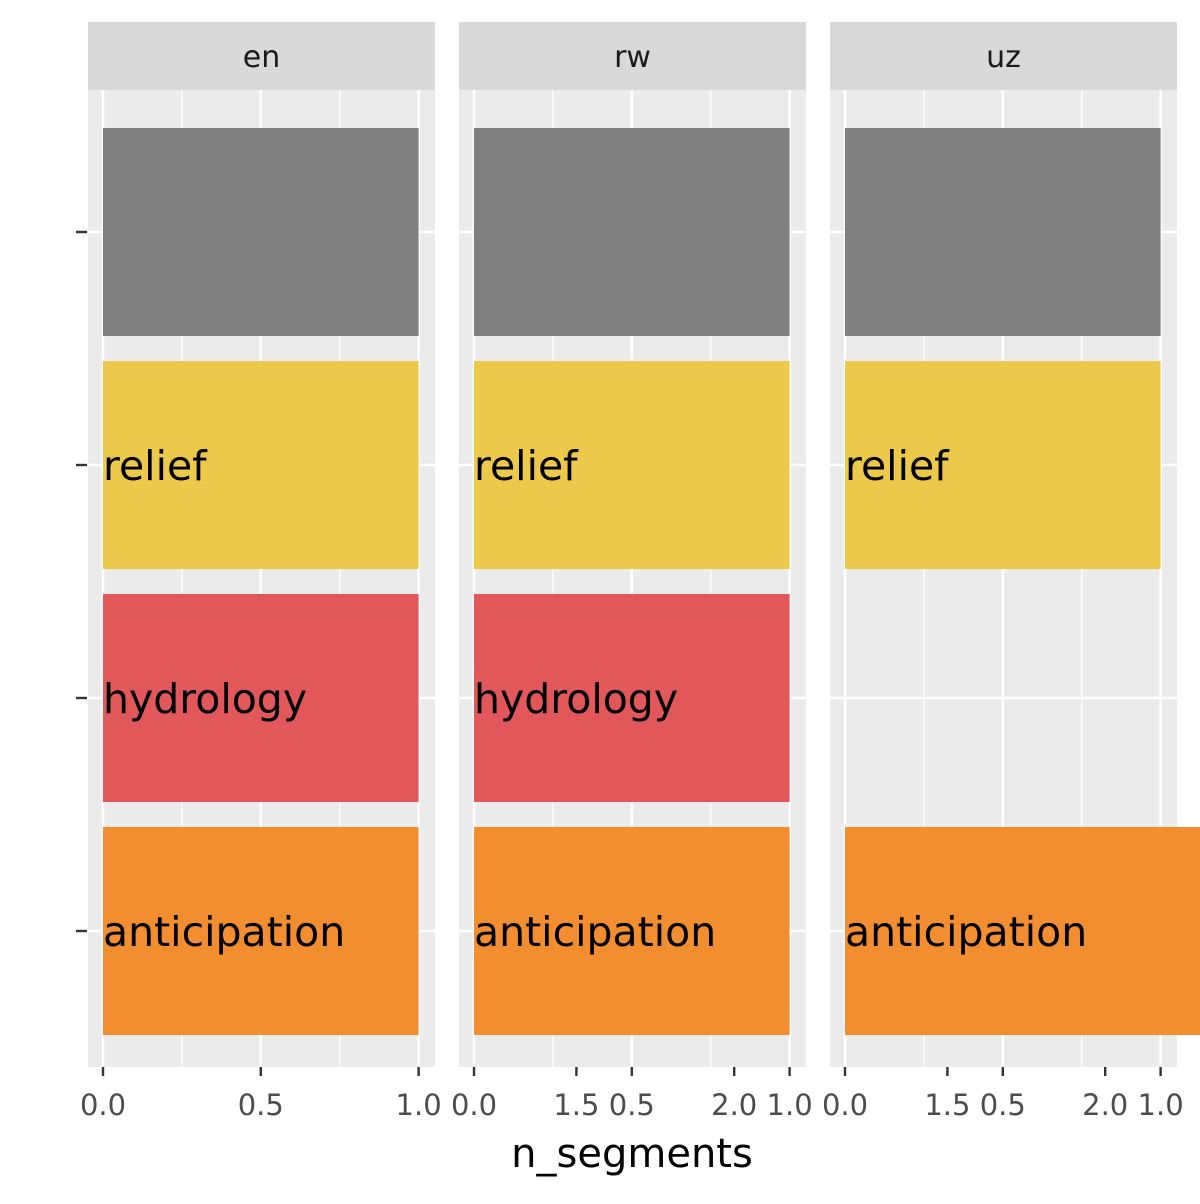 This screenshot has height=1204, width=1200. I want to click on facet-strip-label: en, so click(261, 57).